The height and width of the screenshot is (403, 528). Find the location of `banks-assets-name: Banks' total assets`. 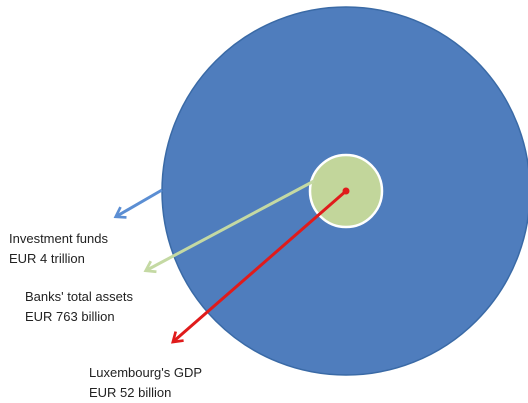

banks-assets-name: Banks' total assets is located at coordinates (79, 296).